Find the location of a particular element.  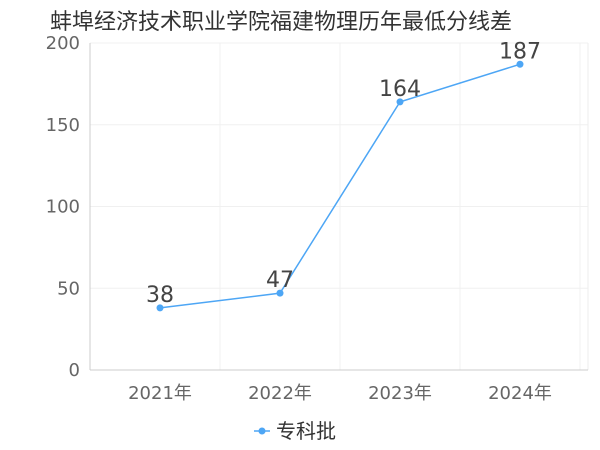

legend-label: 专科批 is located at coordinates (306, 431).